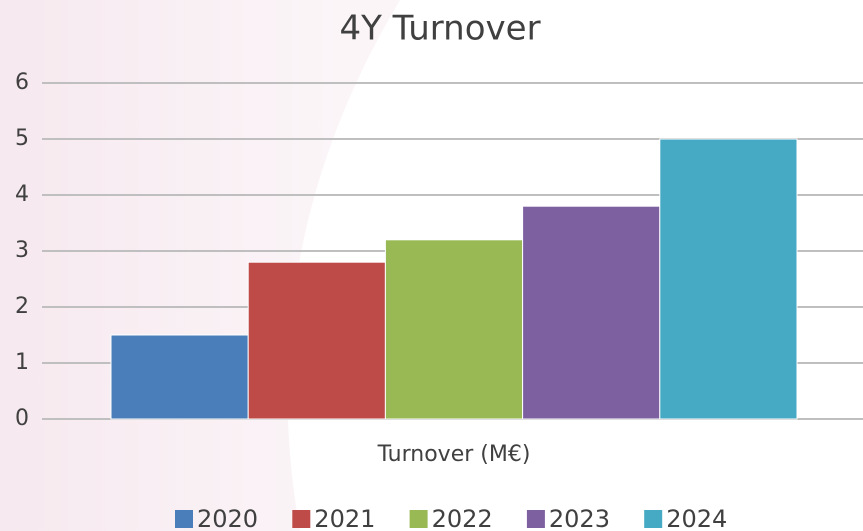  I want to click on y-tick-label: 0, so click(22, 418).